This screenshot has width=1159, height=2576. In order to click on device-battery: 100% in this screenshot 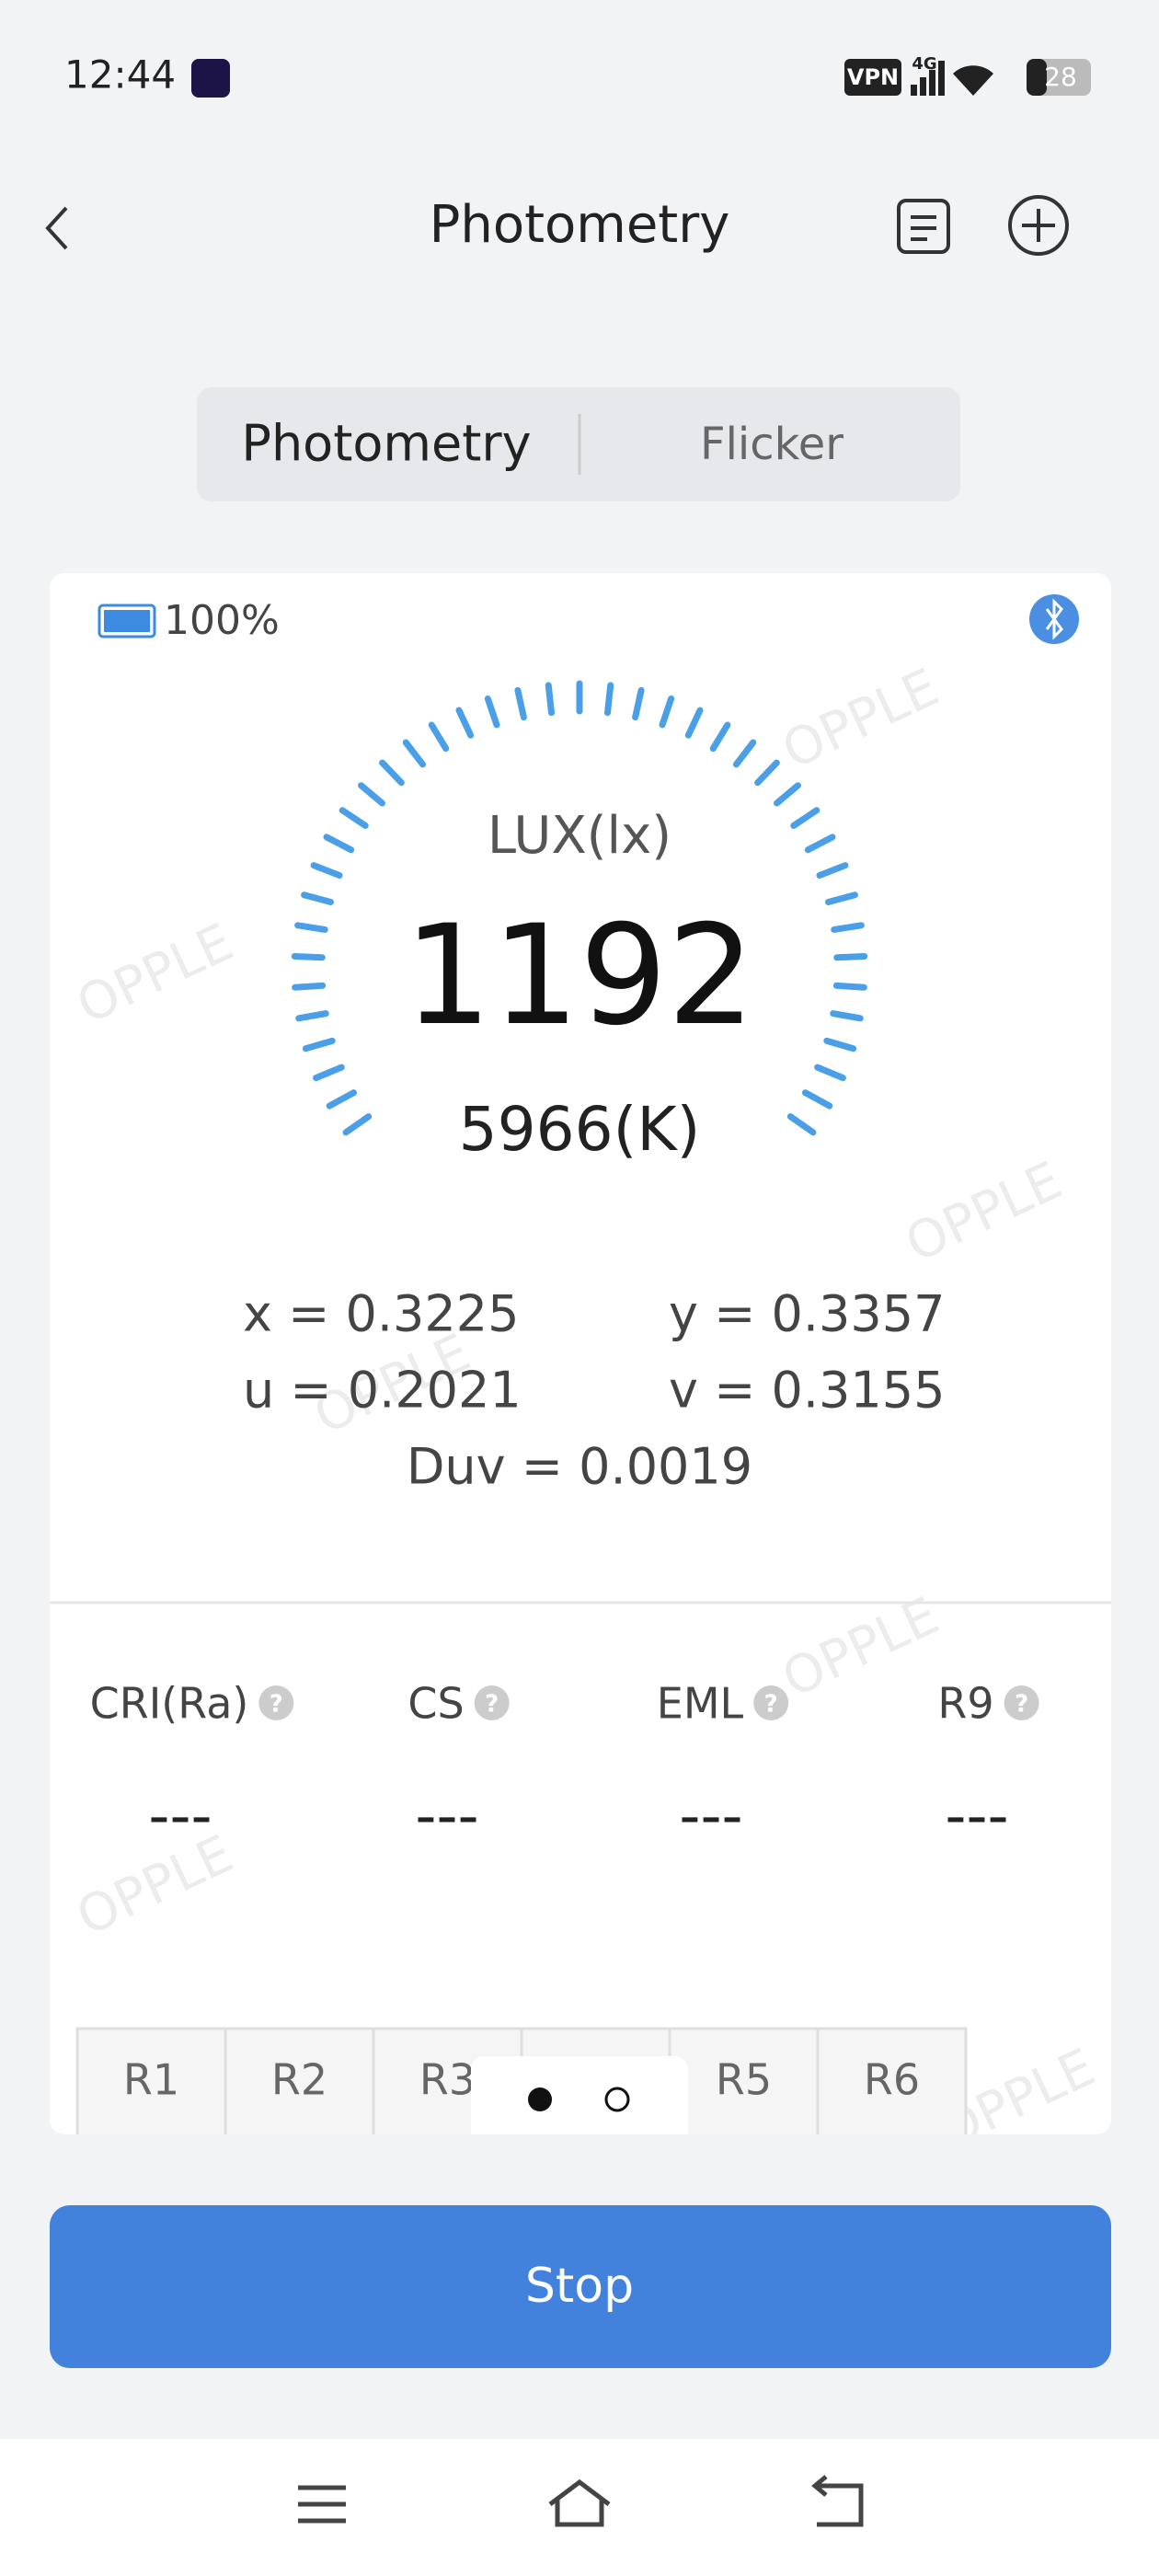, I will do `click(222, 620)`.